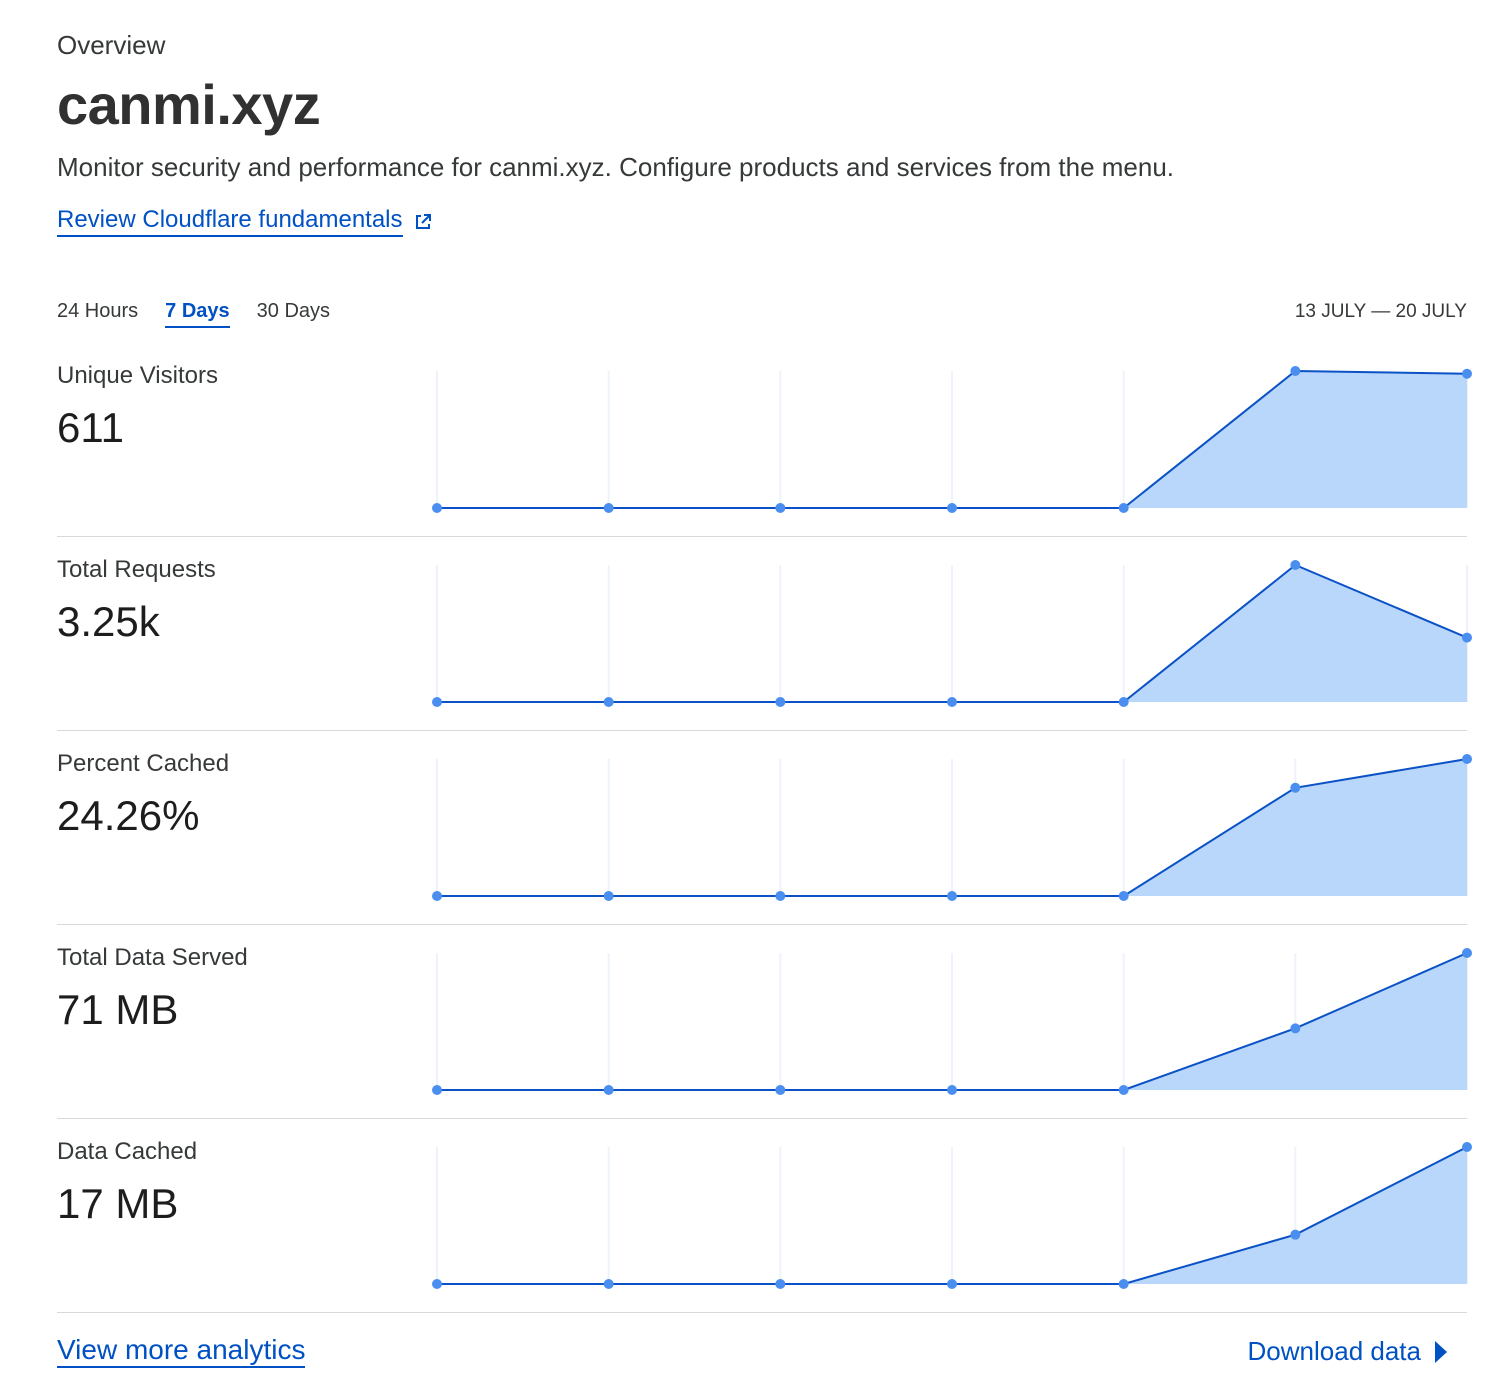  I want to click on metric-value: 24.26%, so click(128, 815).